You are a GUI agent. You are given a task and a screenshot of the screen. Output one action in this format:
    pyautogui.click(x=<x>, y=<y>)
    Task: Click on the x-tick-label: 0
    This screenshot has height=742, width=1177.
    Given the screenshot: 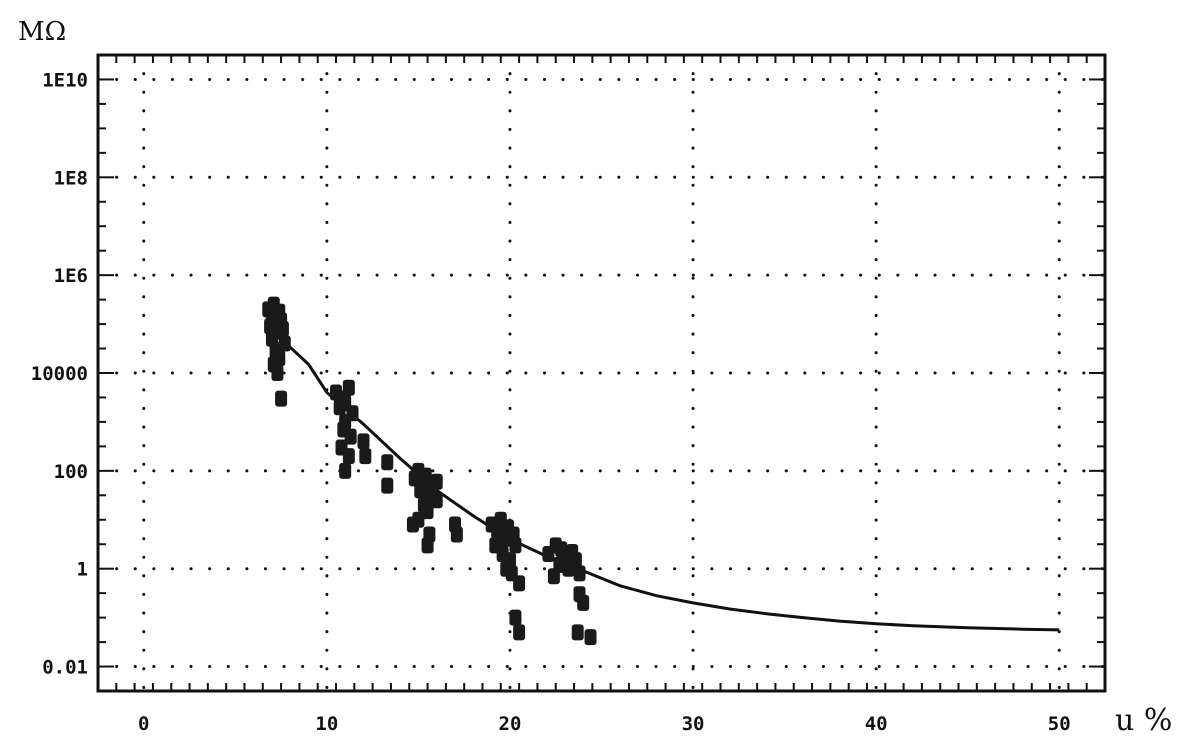 What is the action you would take?
    pyautogui.click(x=143, y=724)
    